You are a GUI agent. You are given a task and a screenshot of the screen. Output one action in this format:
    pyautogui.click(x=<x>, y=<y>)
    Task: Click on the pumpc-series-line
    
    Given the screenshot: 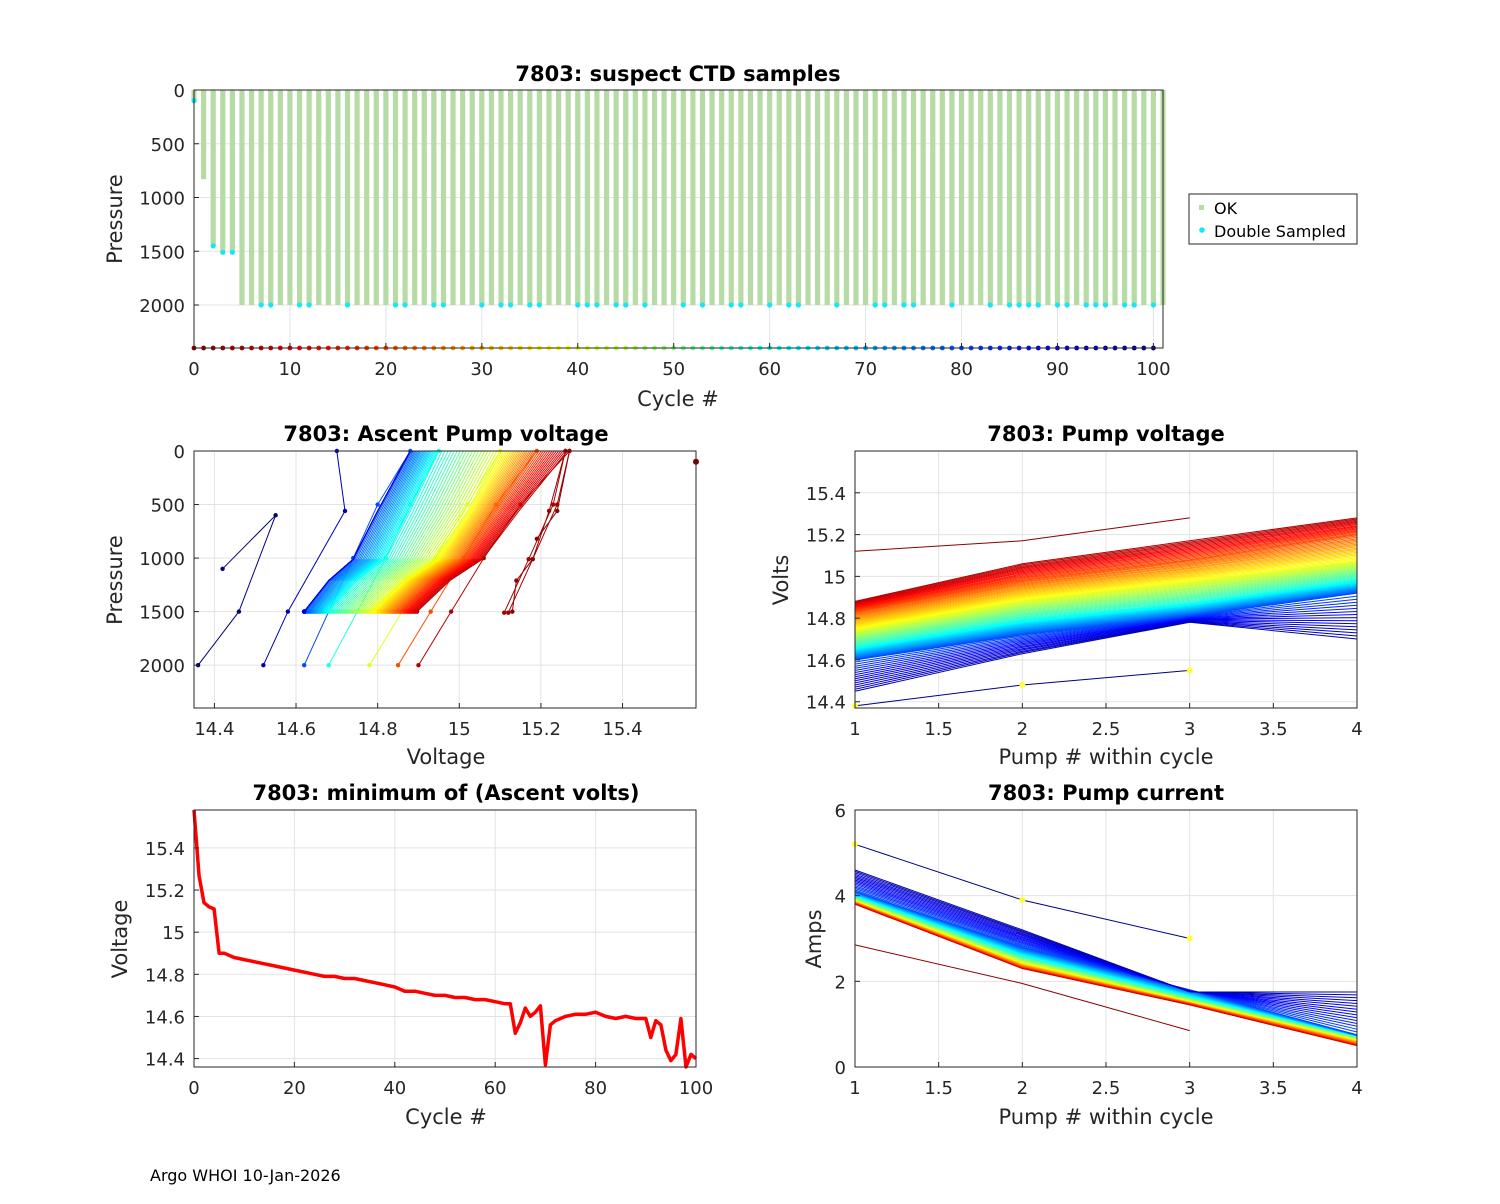 What is the action you would take?
    pyautogui.click(x=1105, y=931)
    